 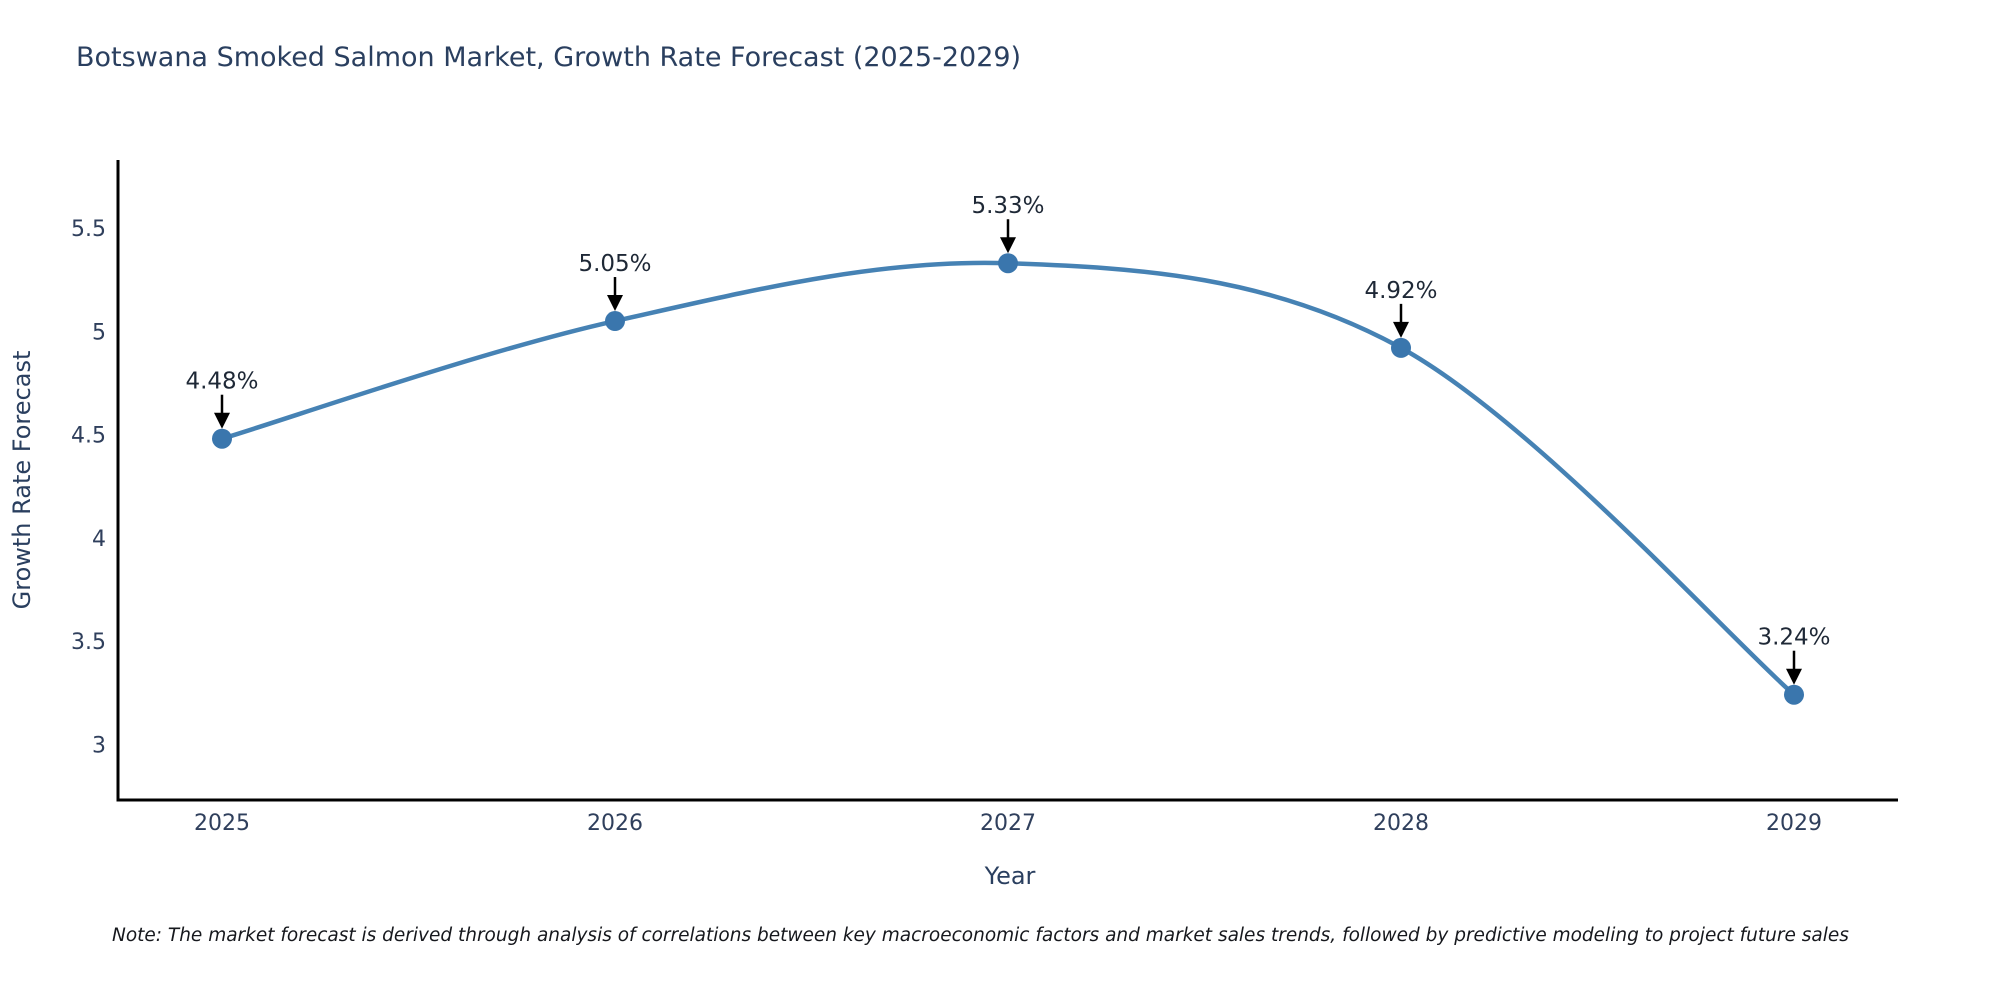 What do you see at coordinates (99, 539) in the screenshot?
I see `y-tick-label: 4` at bounding box center [99, 539].